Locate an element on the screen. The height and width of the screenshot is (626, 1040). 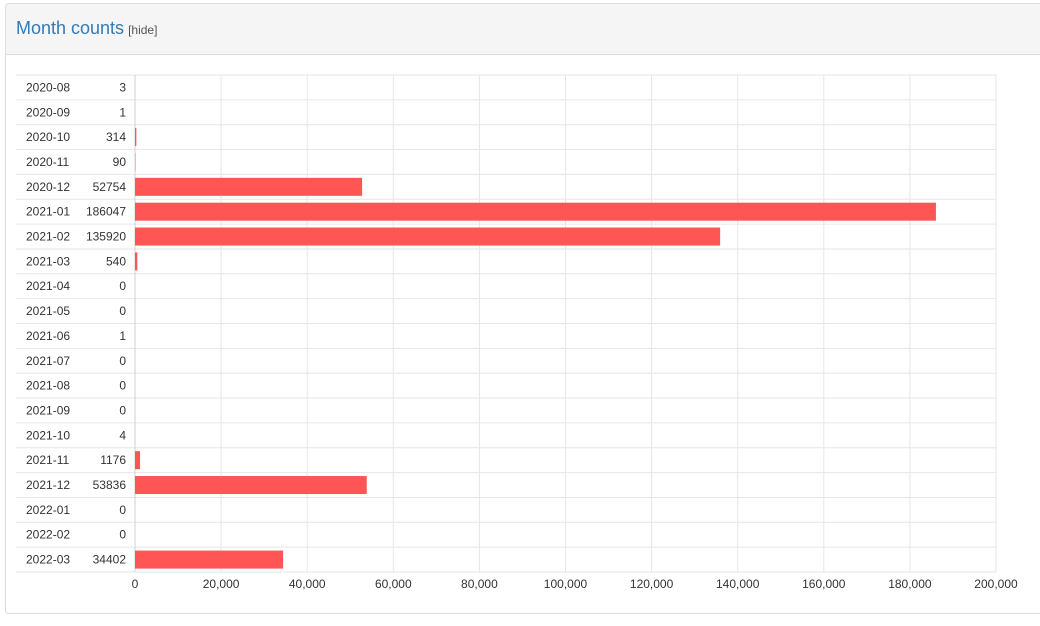
x-tick-label: 140,000 is located at coordinates (738, 584).